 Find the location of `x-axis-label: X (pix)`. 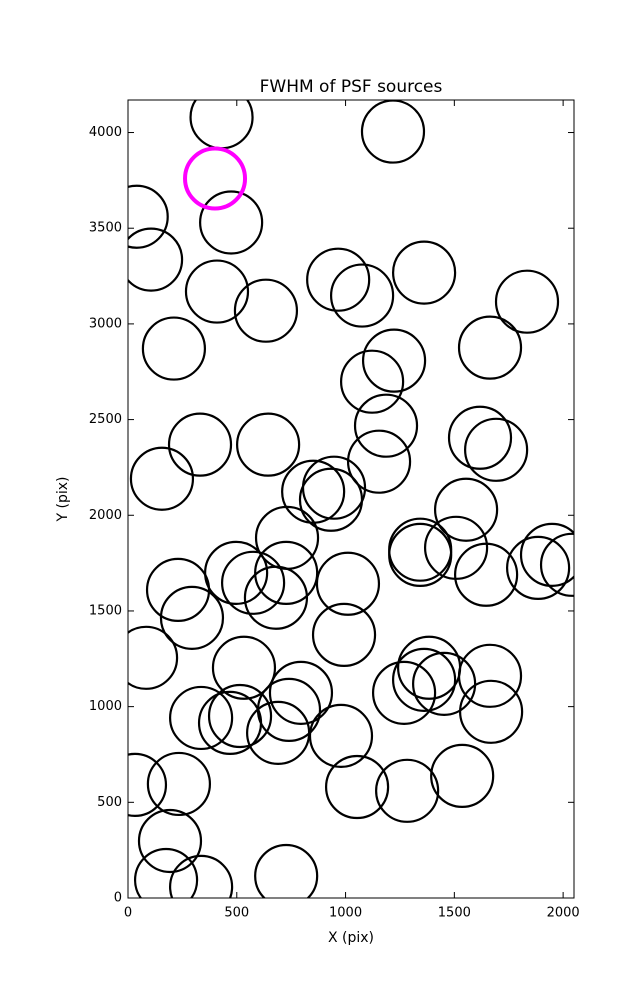

x-axis-label: X (pix) is located at coordinates (351, 938).